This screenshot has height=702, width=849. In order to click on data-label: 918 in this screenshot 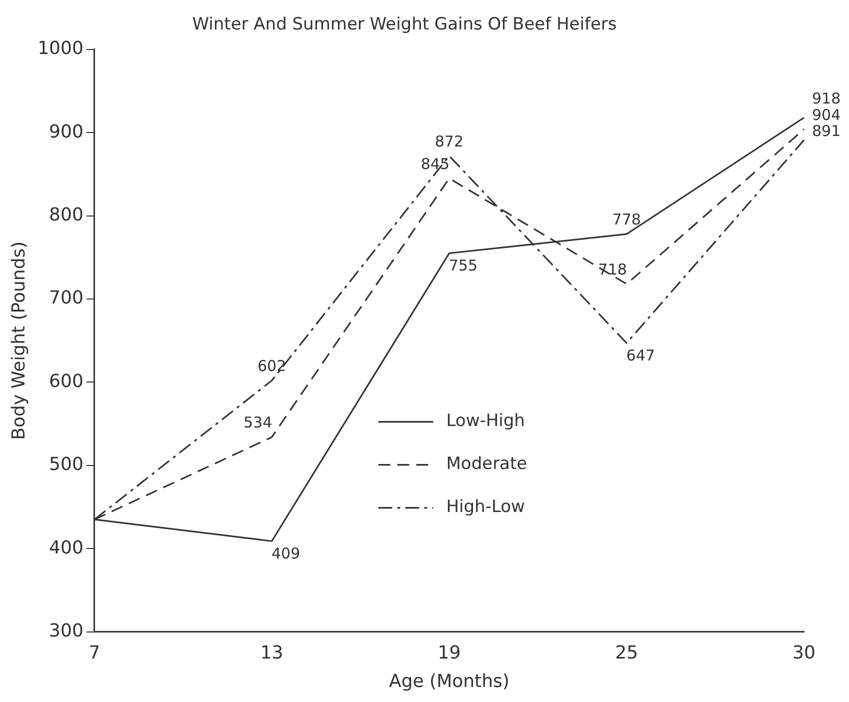, I will do `click(826, 99)`.